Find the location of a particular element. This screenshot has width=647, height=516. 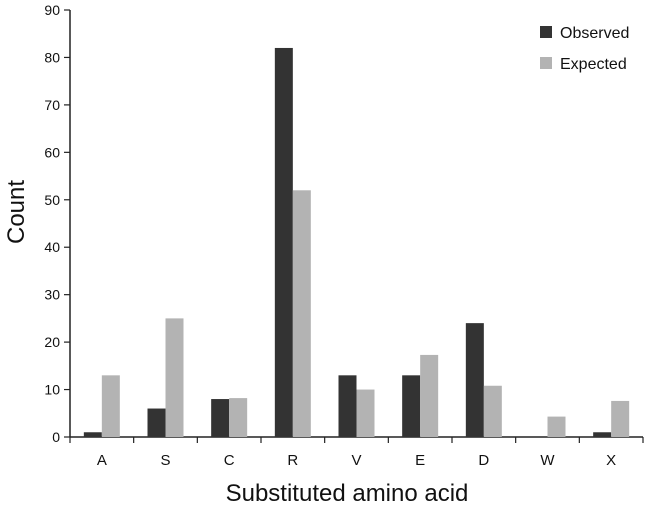

legend-label-expected: Expected is located at coordinates (593, 64).